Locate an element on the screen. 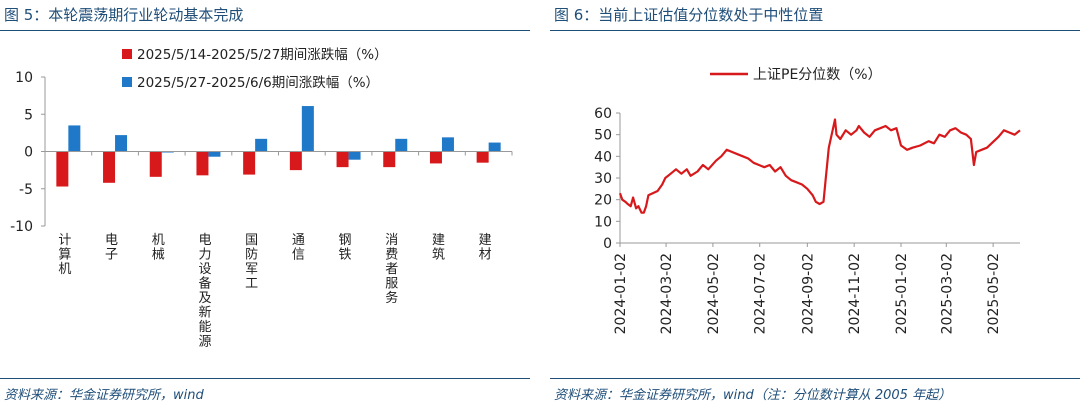 The height and width of the screenshot is (405, 1080). category-label: 钢铁 is located at coordinates (345, 248).